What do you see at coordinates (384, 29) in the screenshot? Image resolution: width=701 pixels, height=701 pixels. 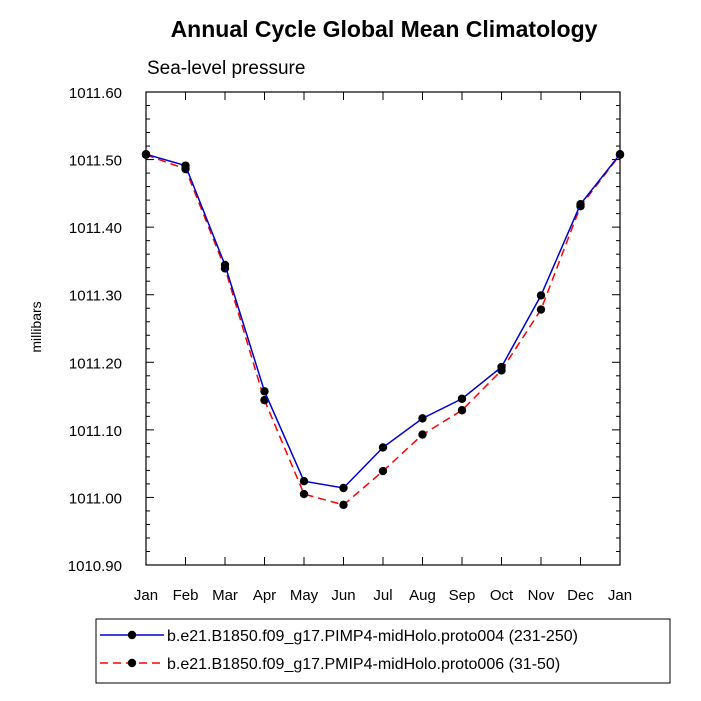 I see `chart-title: Annual Cycle Global Mean Climatology` at bounding box center [384, 29].